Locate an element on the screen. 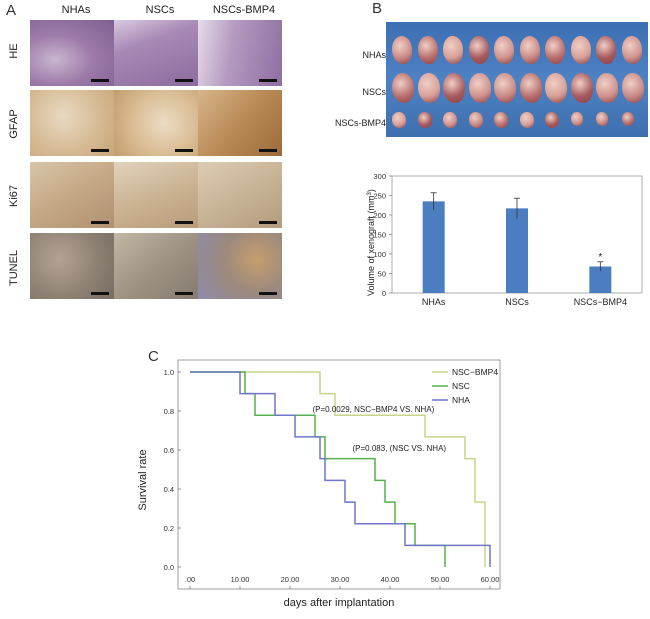 The image size is (650, 619). survival-ytick-label: 1.0 is located at coordinates (169, 372).